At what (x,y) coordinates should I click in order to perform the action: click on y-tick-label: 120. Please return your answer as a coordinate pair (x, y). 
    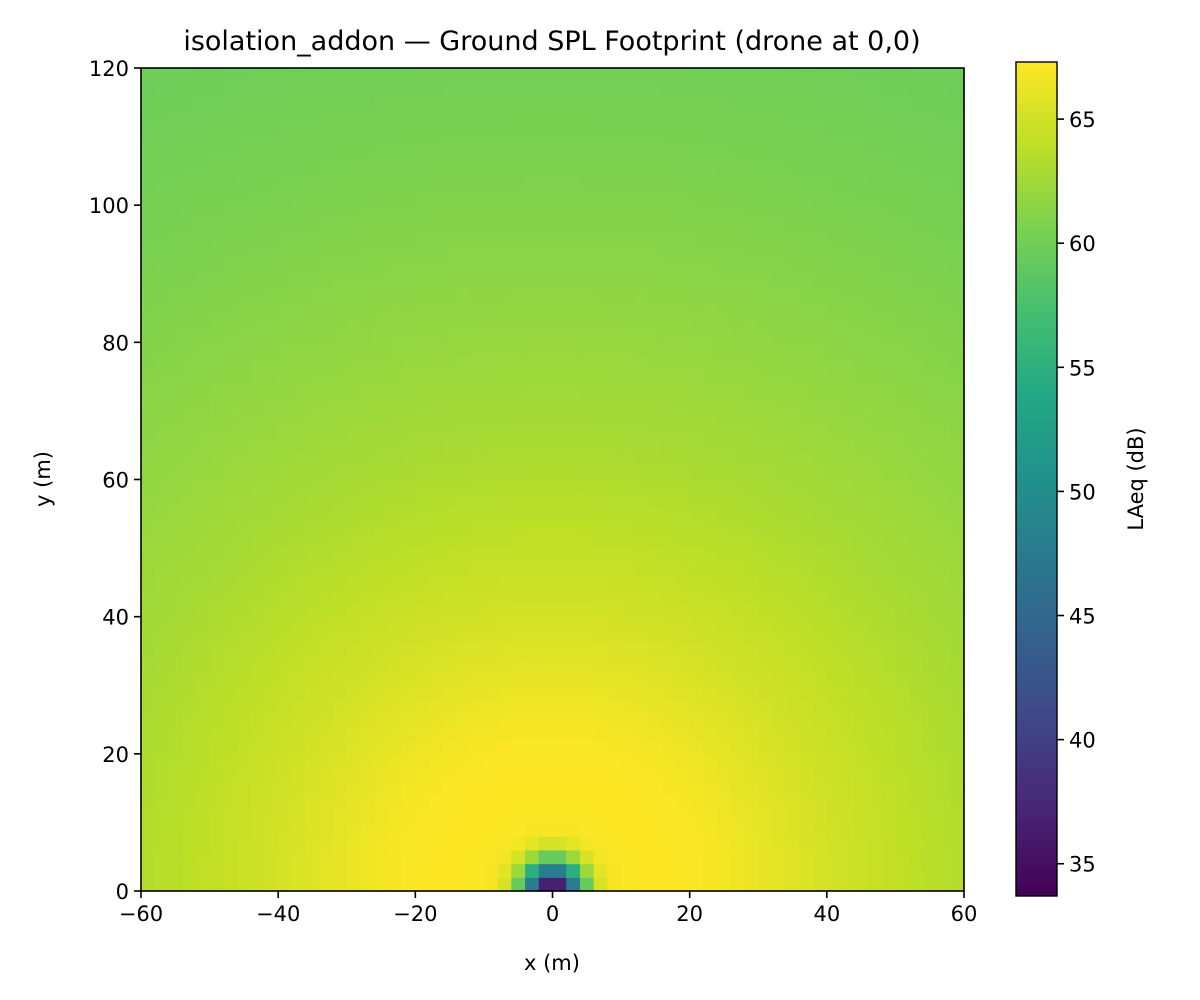
    Looking at the image, I should click on (109, 69).